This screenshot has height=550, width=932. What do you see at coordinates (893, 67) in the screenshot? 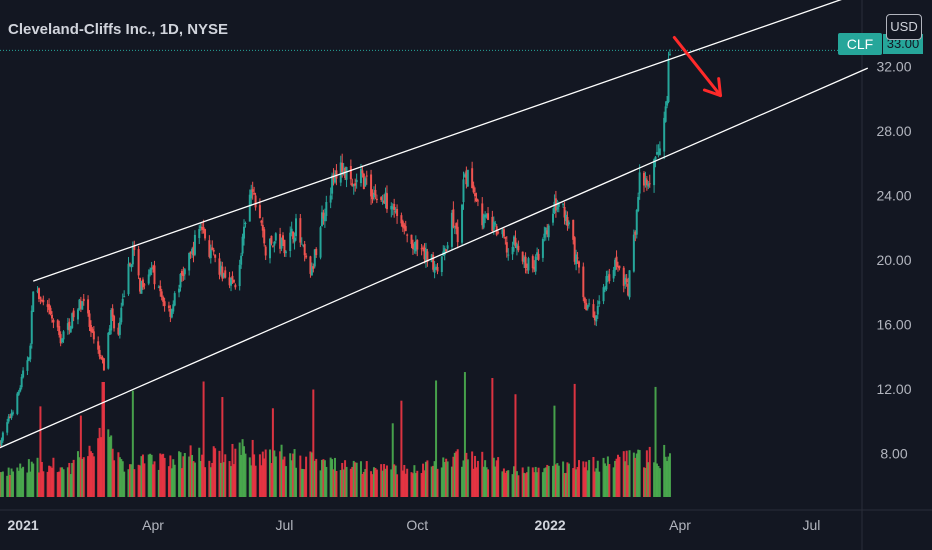
I see `y-tick-label: 32.00` at bounding box center [893, 67].